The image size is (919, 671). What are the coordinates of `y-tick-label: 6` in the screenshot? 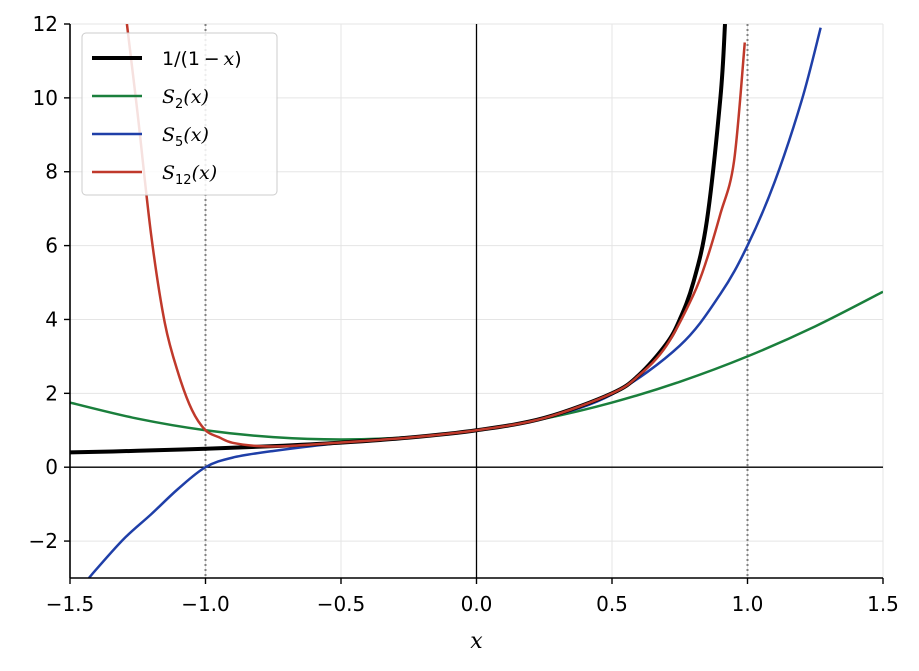 It's located at (51, 246).